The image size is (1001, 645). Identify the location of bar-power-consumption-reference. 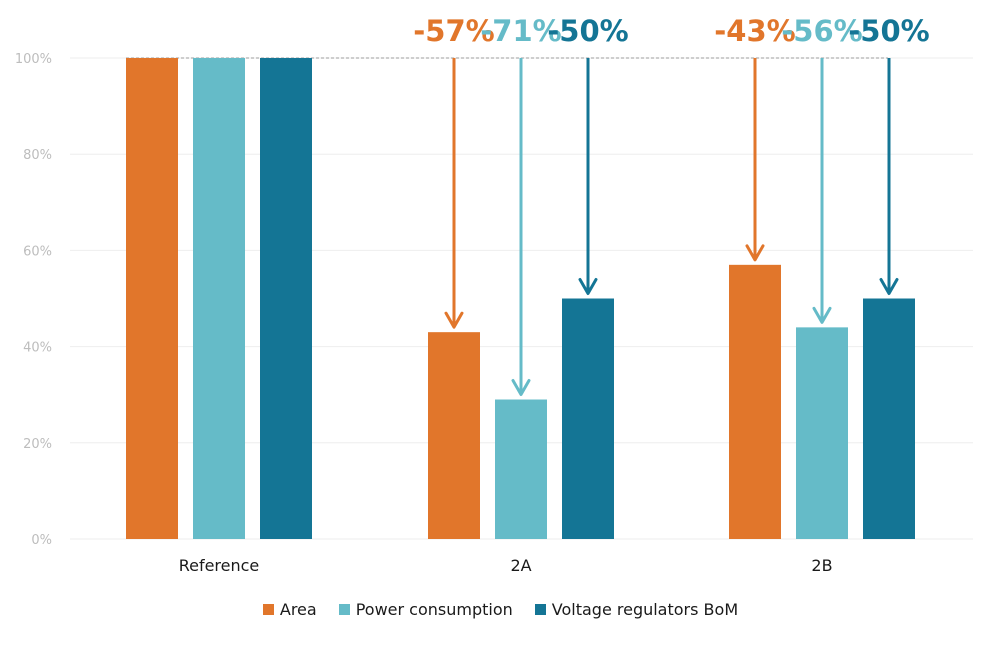
(219, 298).